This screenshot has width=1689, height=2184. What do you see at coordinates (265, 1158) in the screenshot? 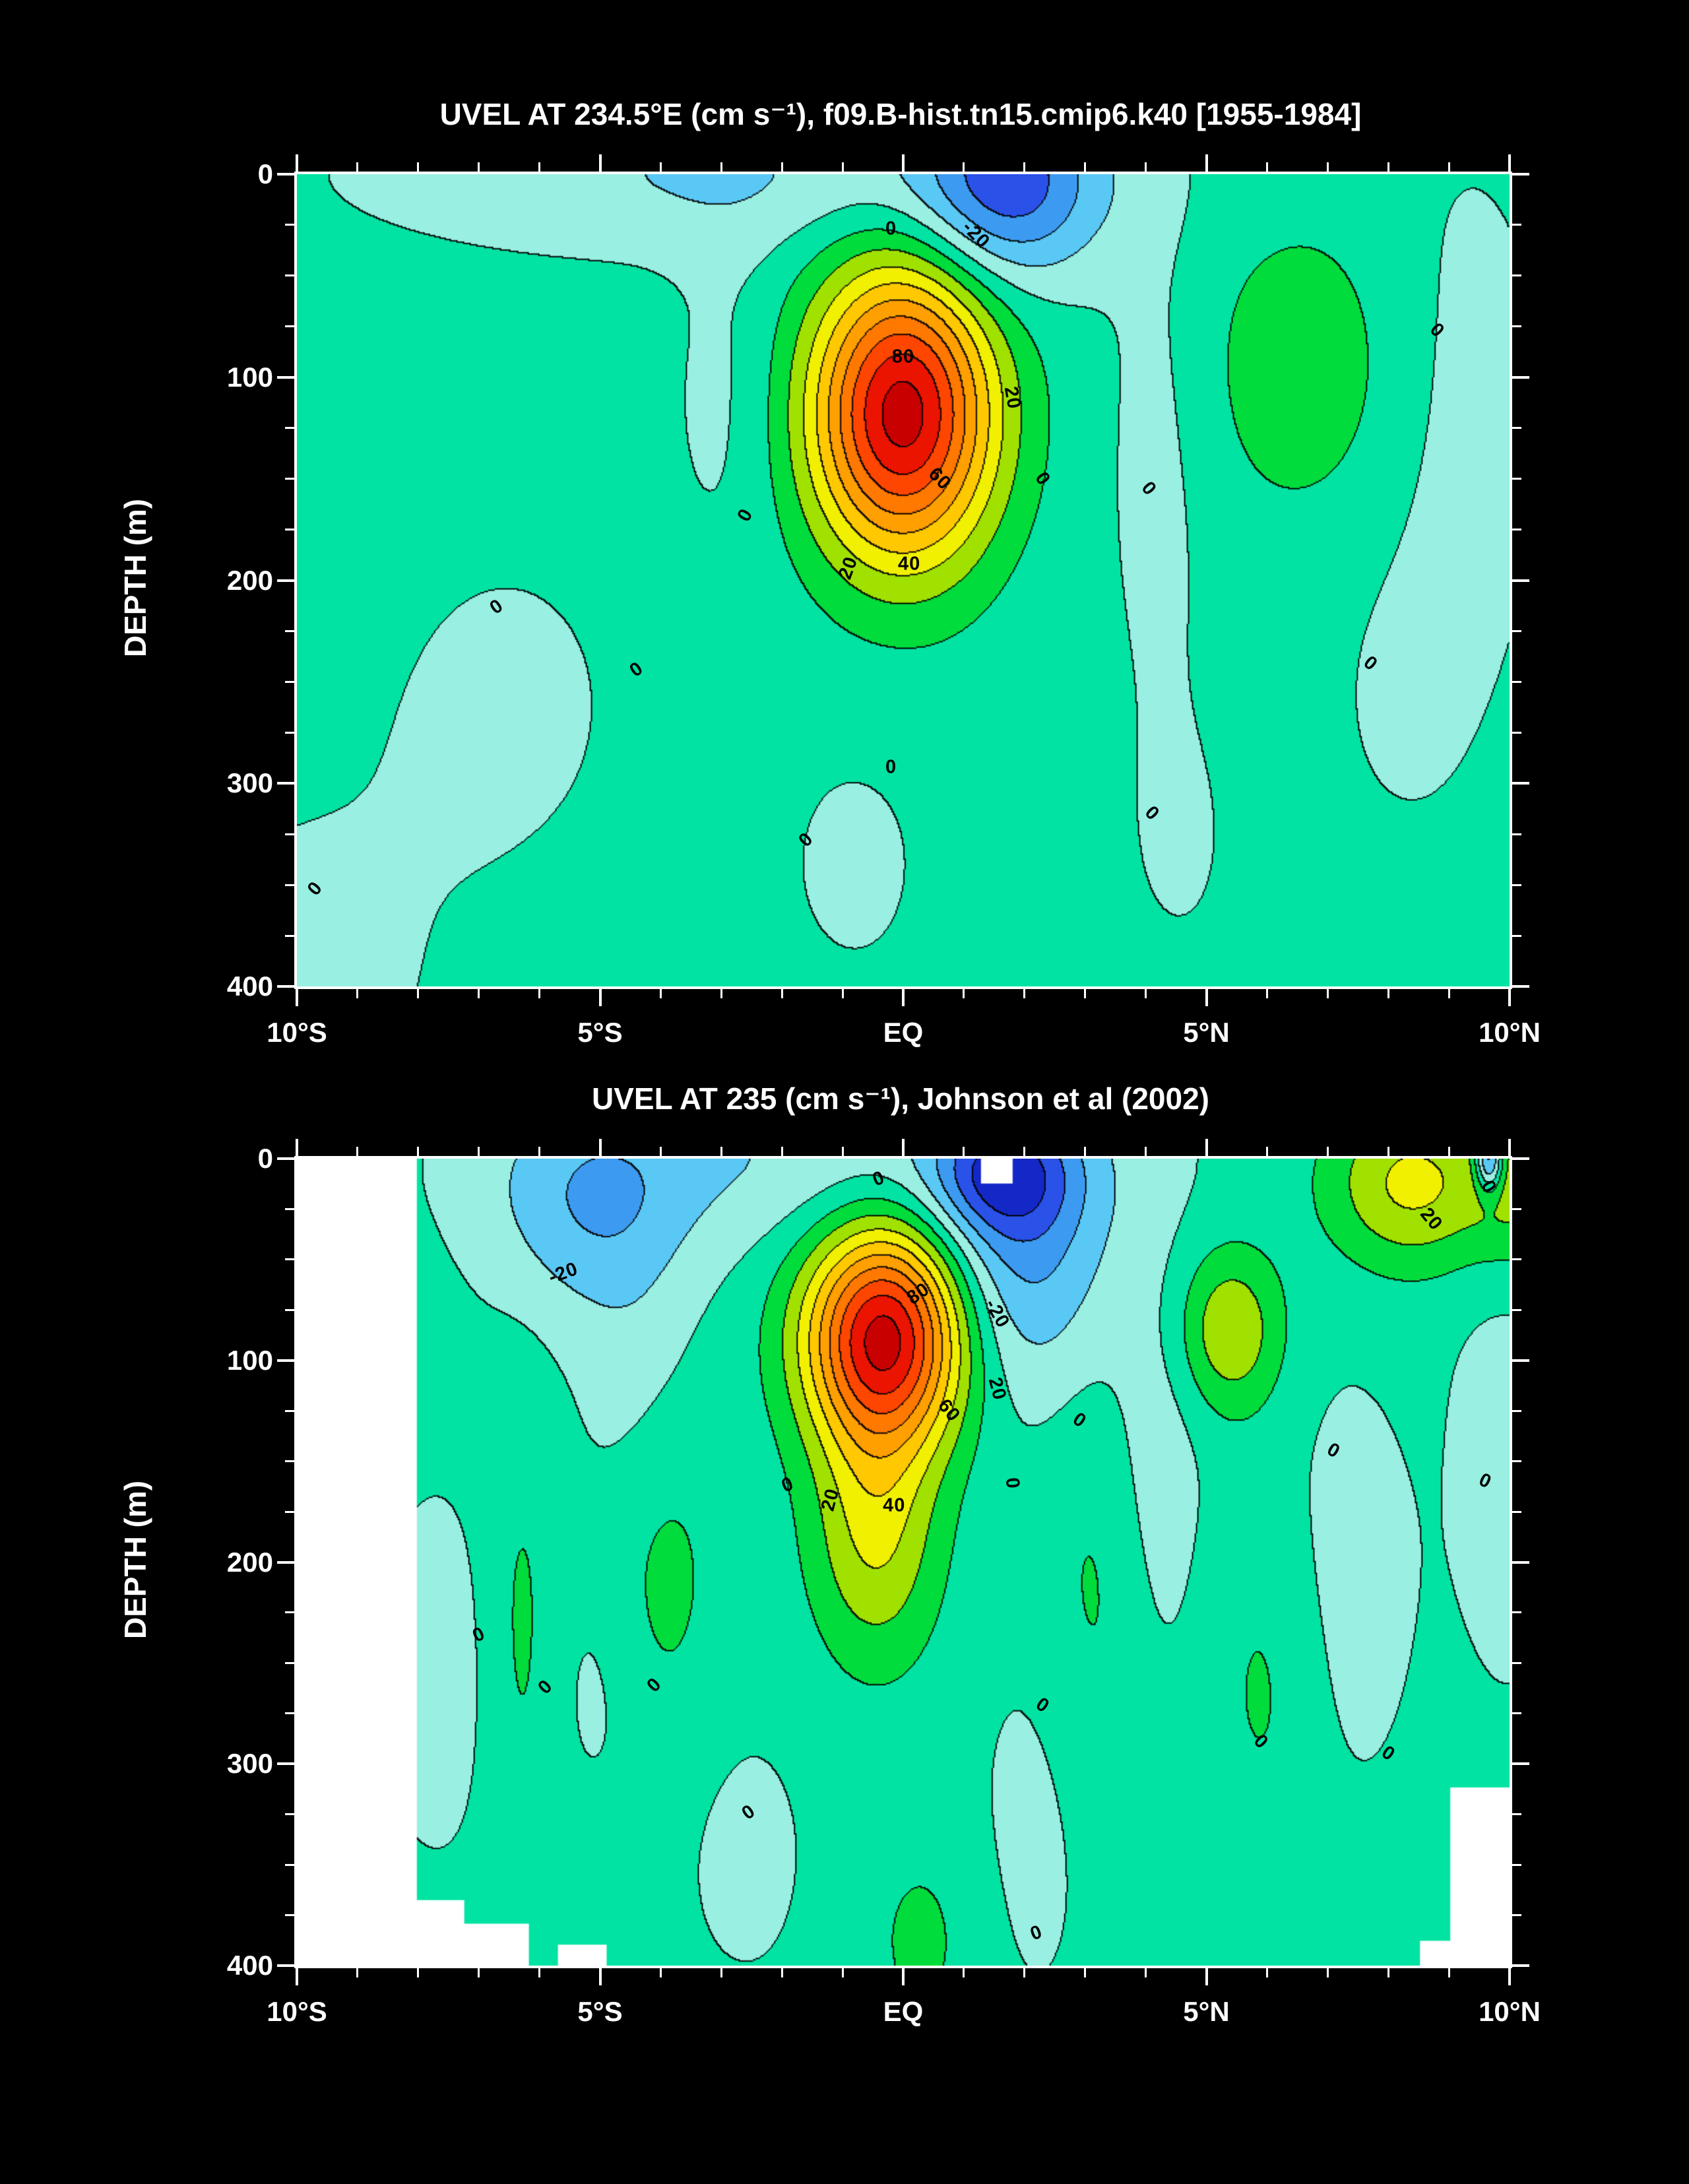
I see `y-tick-label: 0` at bounding box center [265, 1158].